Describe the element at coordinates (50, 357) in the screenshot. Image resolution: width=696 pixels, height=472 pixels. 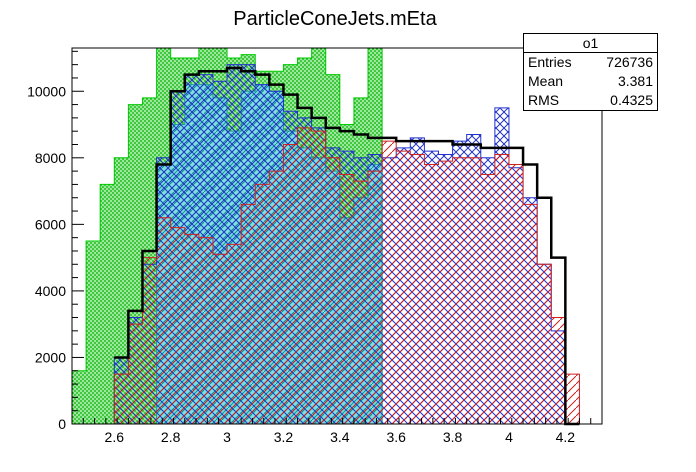
I see `y-tick-label: 2000` at that location.